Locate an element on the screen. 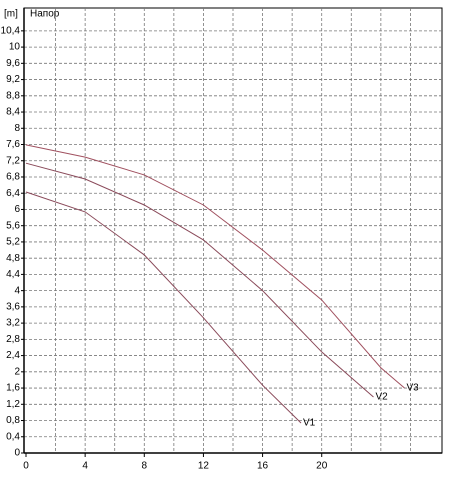 The height and width of the screenshot is (478, 462). y-tick-label: 0,8 is located at coordinates (13, 420).